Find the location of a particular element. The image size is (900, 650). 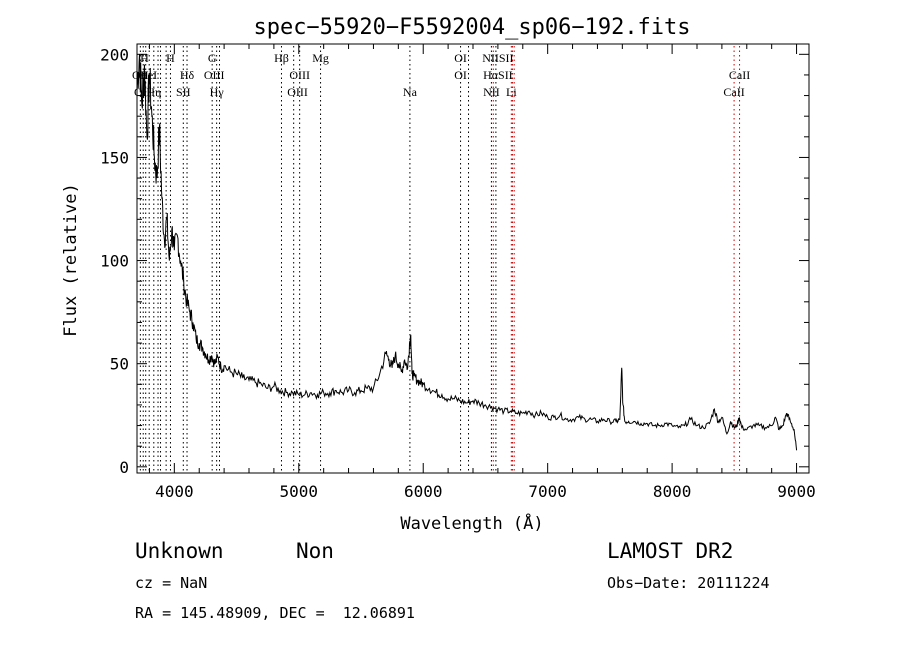

class-label: Unknown is located at coordinates (179, 551).